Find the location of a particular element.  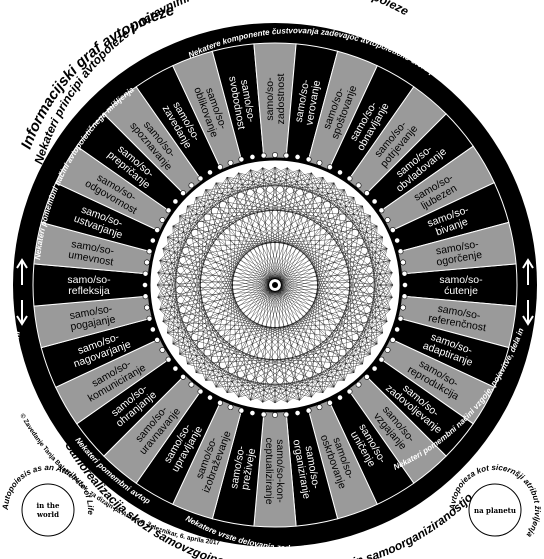

segment-label-0: samo/so-ćutenje is located at coordinates (461, 285).